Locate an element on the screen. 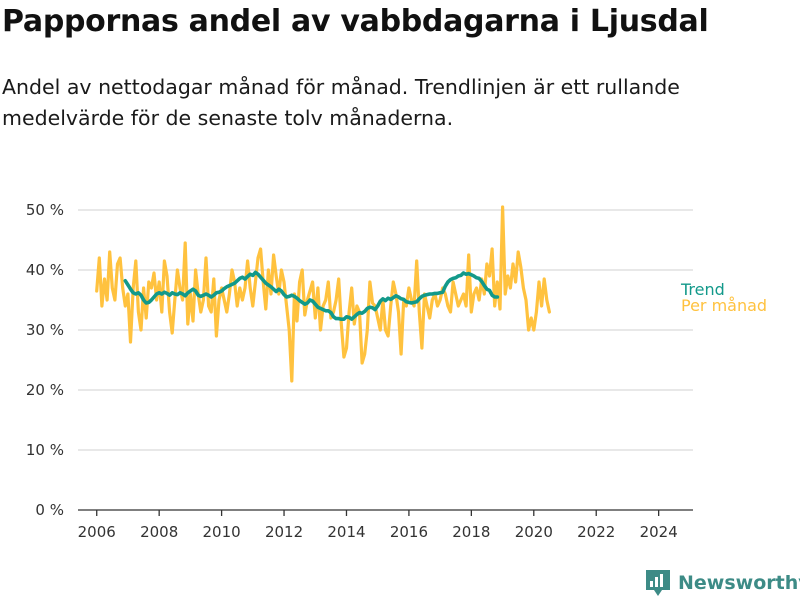 The width and height of the screenshot is (800, 600). series-line-trend is located at coordinates (311, 295).